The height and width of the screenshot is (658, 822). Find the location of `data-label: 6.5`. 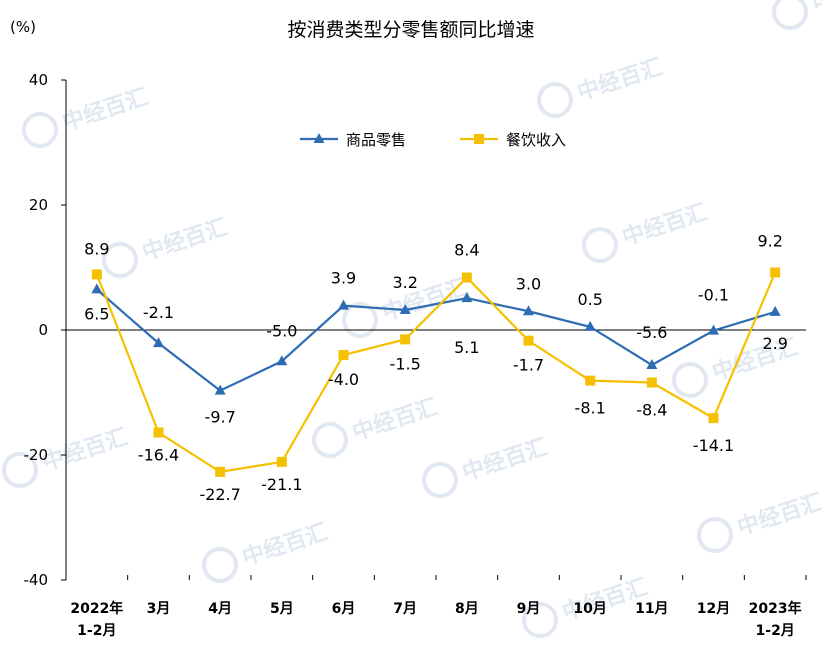

data-label: 6.5 is located at coordinates (96, 313).